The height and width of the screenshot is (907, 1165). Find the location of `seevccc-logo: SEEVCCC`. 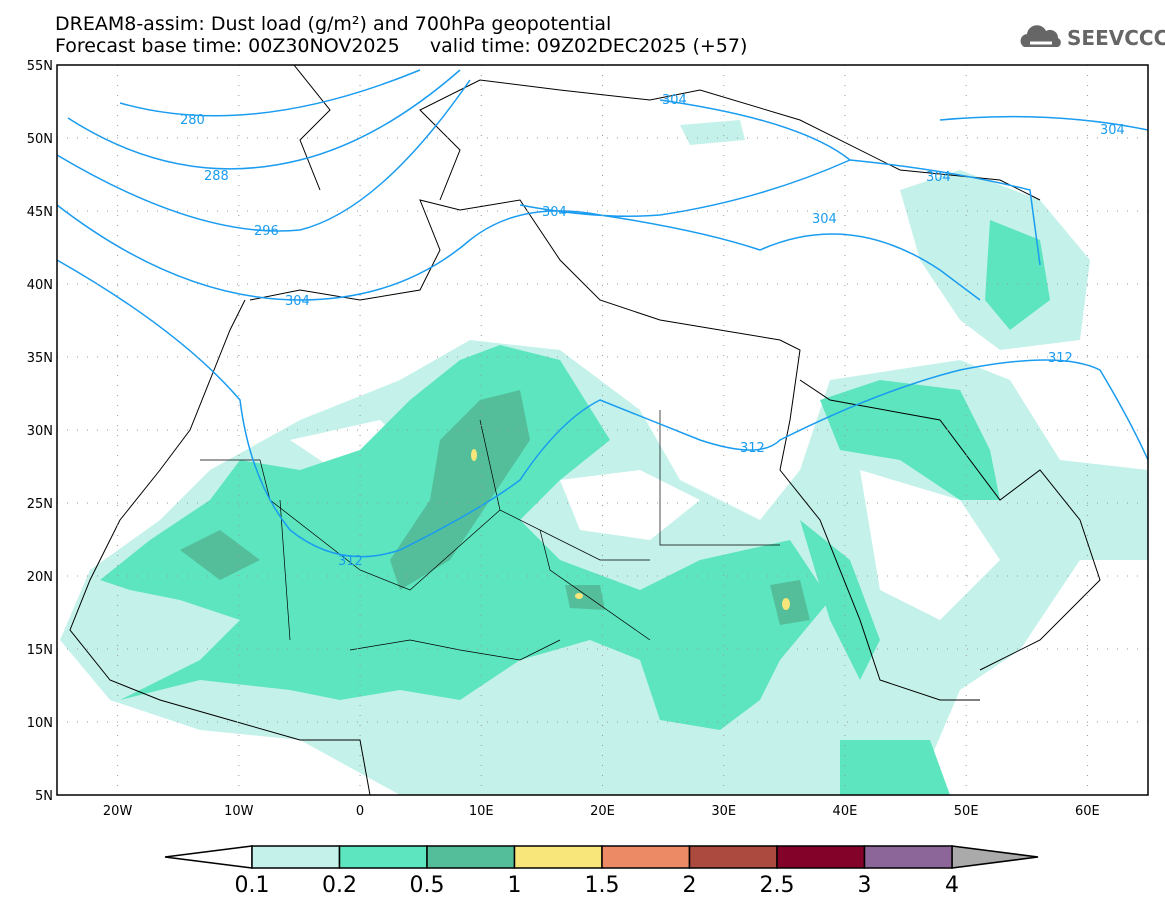

seevccc-logo: SEEVCCC is located at coordinates (1091, 38).